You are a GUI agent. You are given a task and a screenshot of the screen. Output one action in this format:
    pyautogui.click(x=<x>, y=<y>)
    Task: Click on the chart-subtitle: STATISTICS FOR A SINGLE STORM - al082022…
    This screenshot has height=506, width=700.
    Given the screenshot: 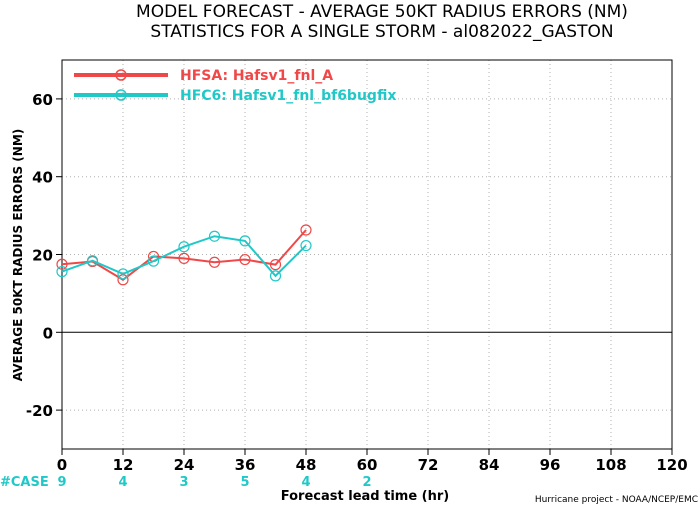 What is the action you would take?
    pyautogui.click(x=381, y=32)
    